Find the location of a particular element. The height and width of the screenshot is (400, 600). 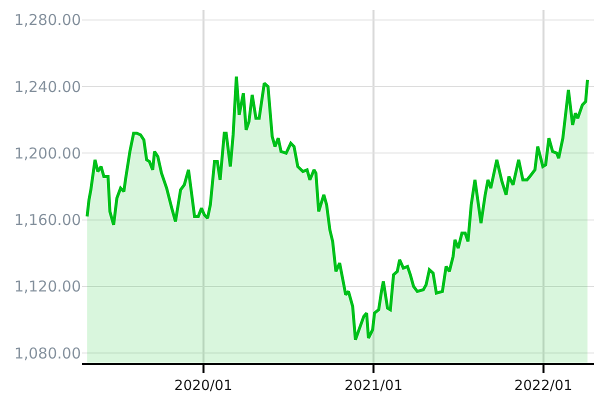

x-tick-label: 2021/01 is located at coordinates (373, 386).